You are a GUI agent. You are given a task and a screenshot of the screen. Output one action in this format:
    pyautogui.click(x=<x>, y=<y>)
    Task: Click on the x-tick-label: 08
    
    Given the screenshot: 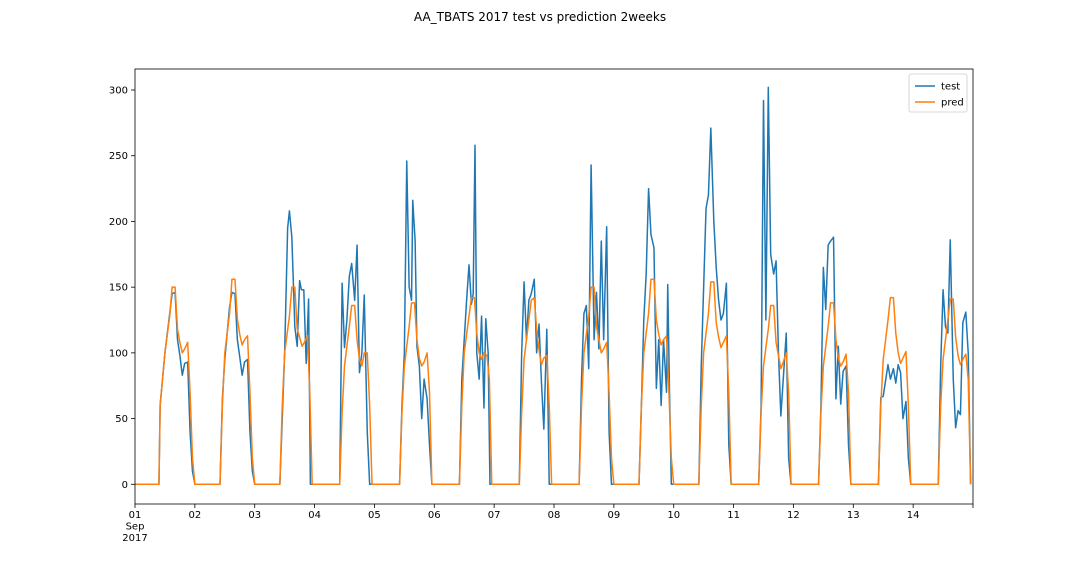 What is the action you would take?
    pyautogui.click(x=554, y=515)
    